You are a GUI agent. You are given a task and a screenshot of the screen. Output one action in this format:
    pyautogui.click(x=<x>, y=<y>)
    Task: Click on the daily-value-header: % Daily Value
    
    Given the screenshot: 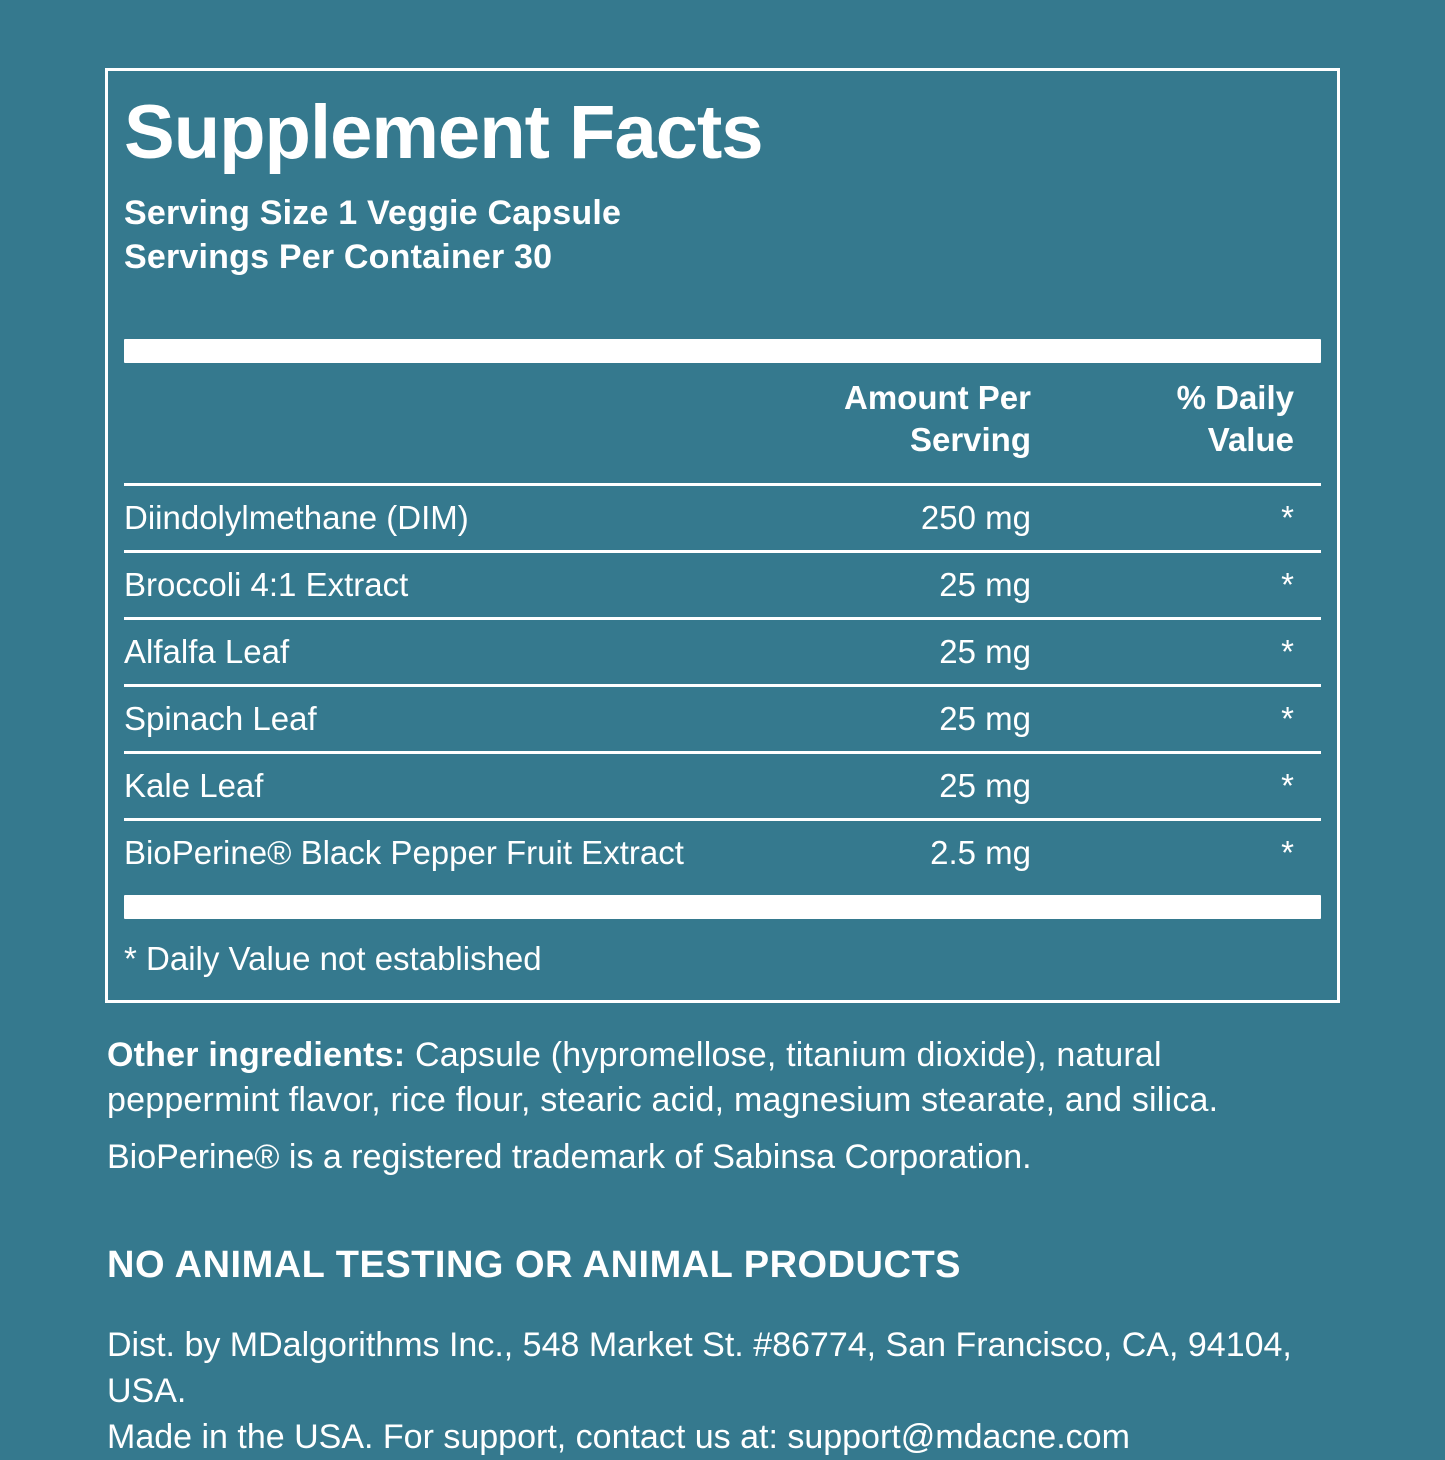 What is the action you would take?
    pyautogui.click(x=1176, y=419)
    